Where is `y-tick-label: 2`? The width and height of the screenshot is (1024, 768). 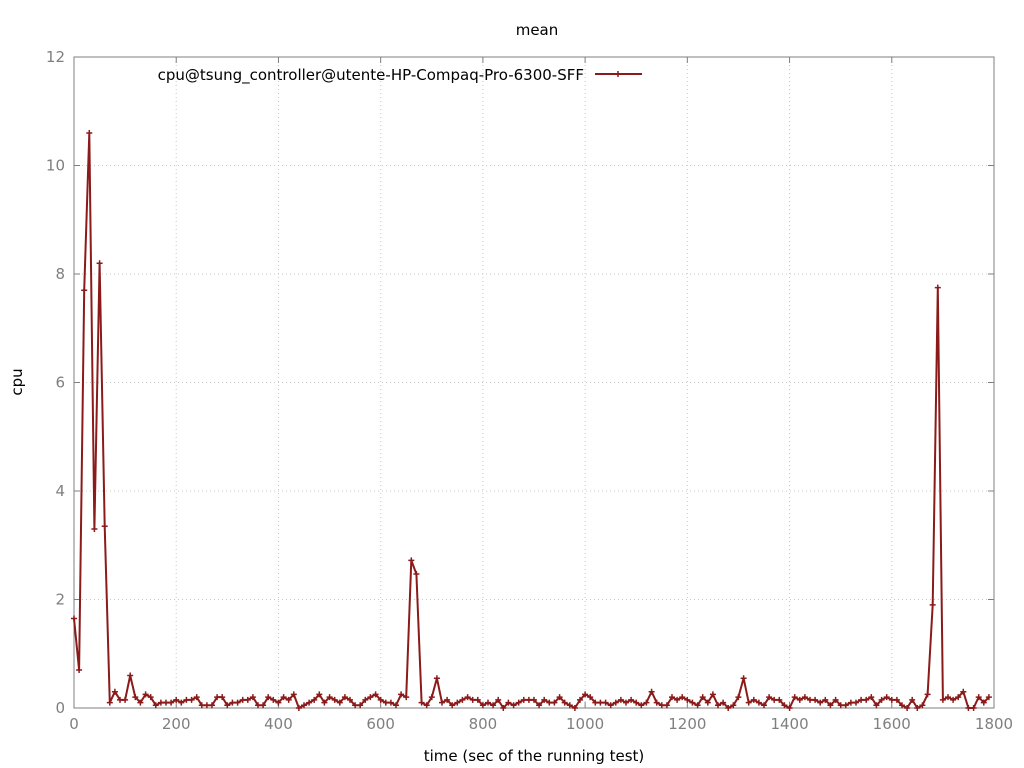 y-tick-label: 2 is located at coordinates (60, 600).